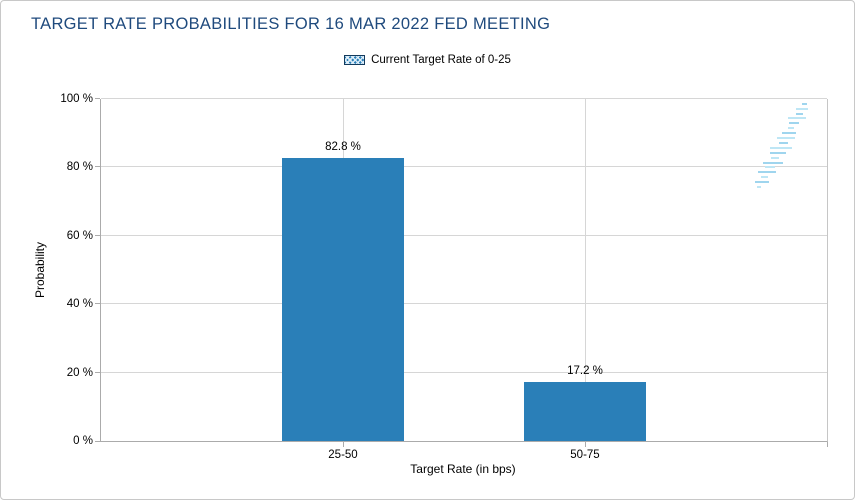 This screenshot has height=500, width=855. What do you see at coordinates (40, 270) in the screenshot?
I see `y-axis-title: Probability` at bounding box center [40, 270].